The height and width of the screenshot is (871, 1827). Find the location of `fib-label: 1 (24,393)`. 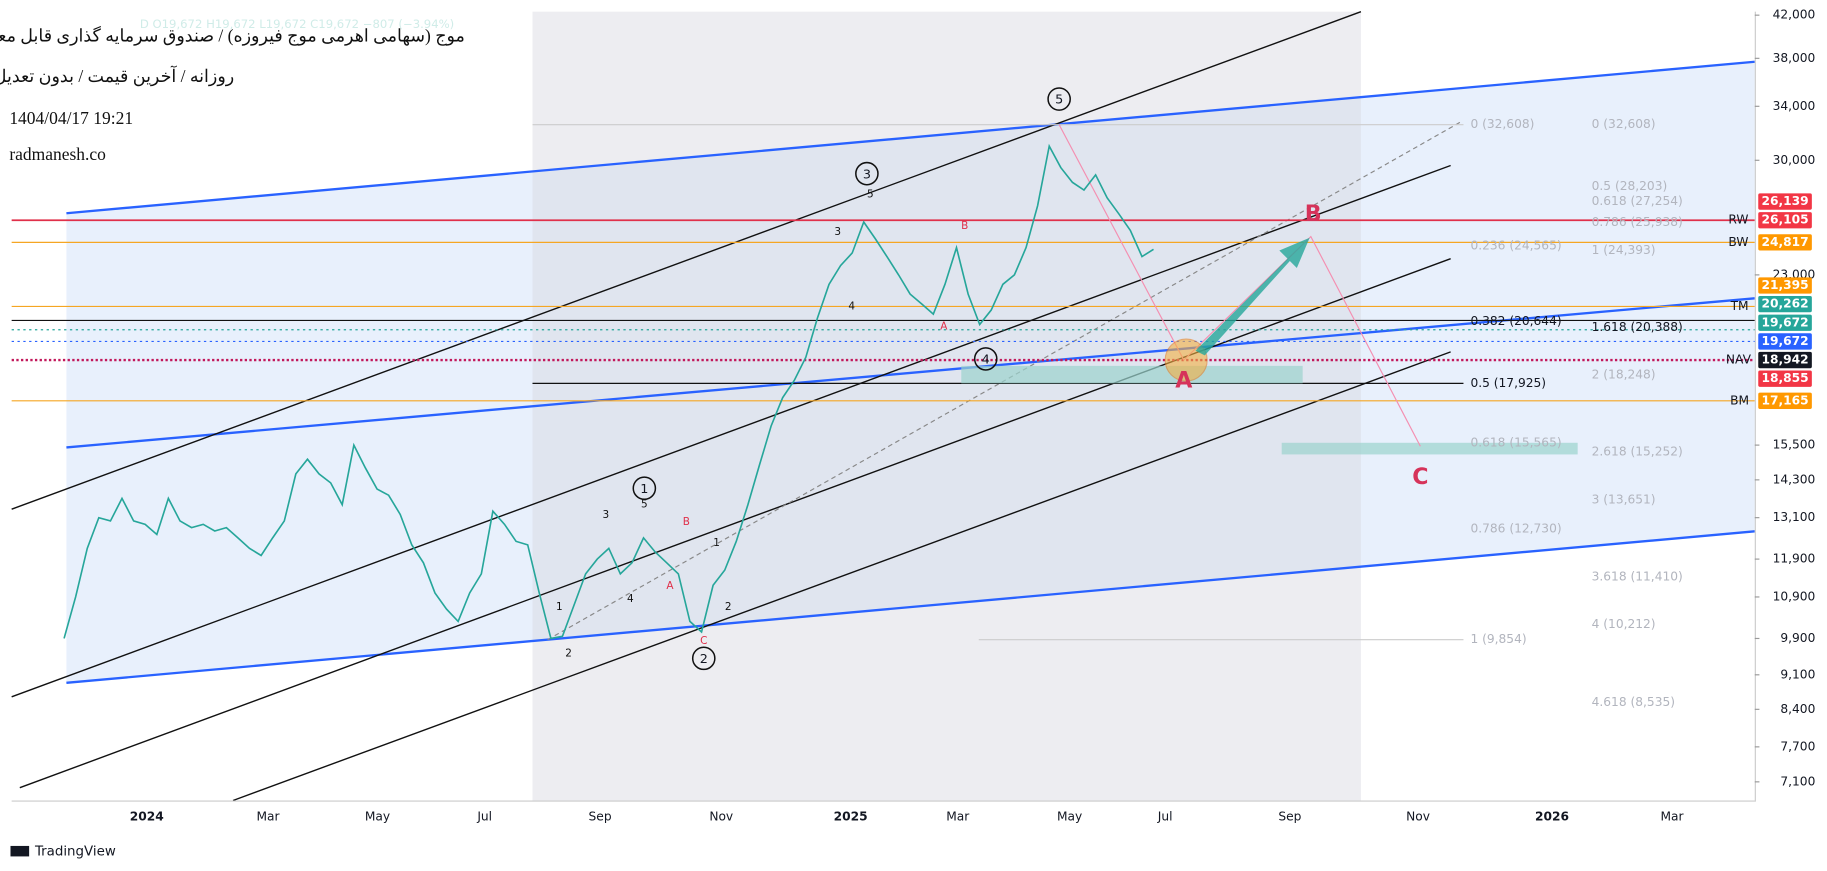

fib-label: 1 (24,393) is located at coordinates (1624, 250).